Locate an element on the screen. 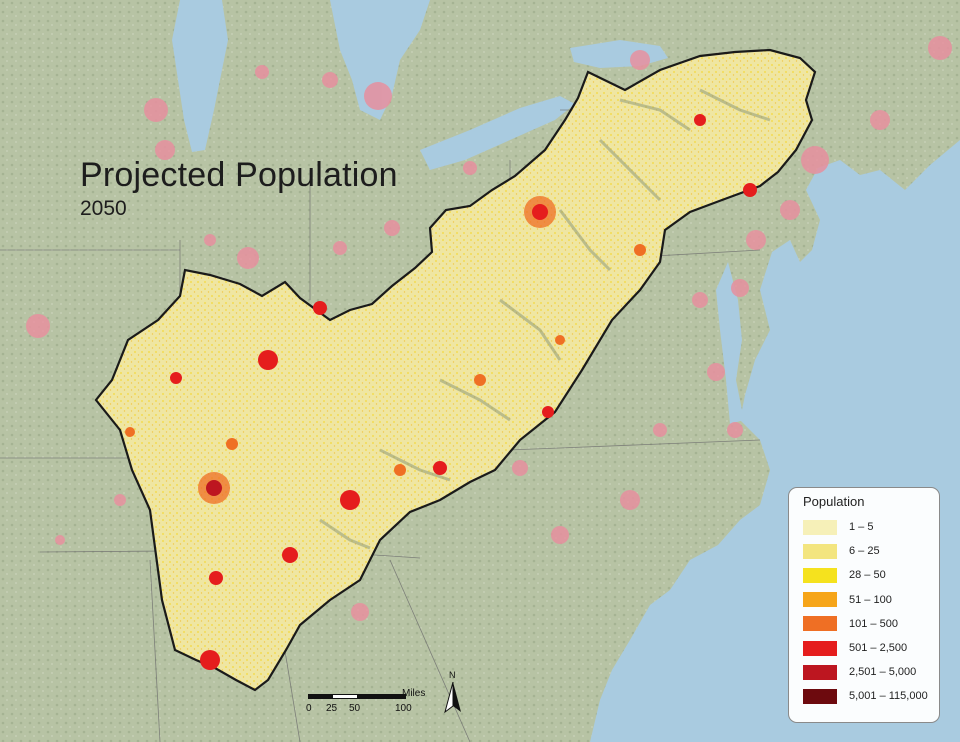  legend-row: 6 – 25 is located at coordinates (866, 551).